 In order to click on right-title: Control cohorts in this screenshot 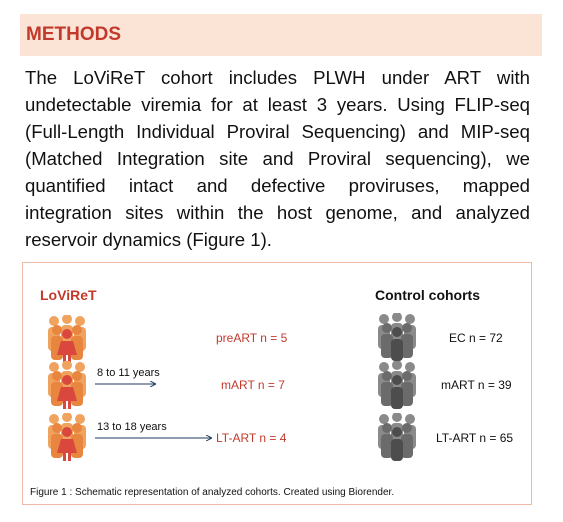, I will do `click(427, 295)`.